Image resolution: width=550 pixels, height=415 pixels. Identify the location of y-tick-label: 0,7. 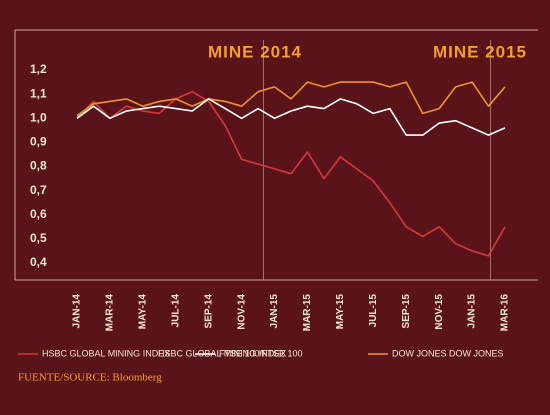
(38, 190).